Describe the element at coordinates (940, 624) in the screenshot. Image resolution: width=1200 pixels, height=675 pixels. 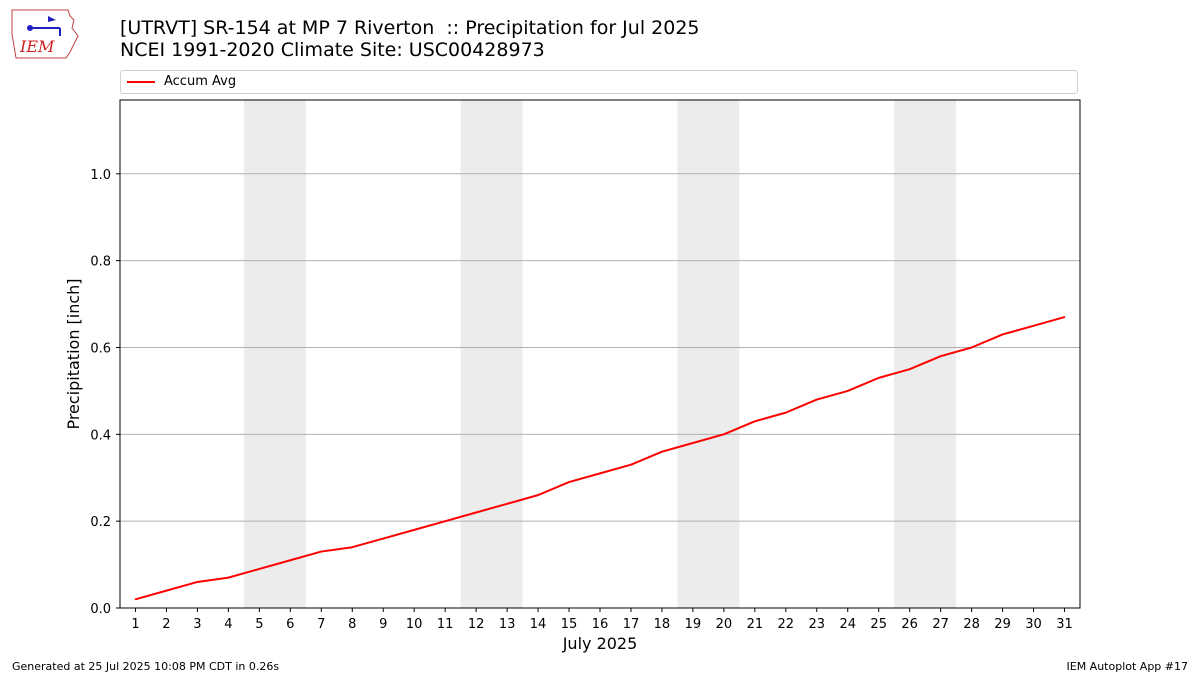
I see `x-tick-label: 27` at that location.